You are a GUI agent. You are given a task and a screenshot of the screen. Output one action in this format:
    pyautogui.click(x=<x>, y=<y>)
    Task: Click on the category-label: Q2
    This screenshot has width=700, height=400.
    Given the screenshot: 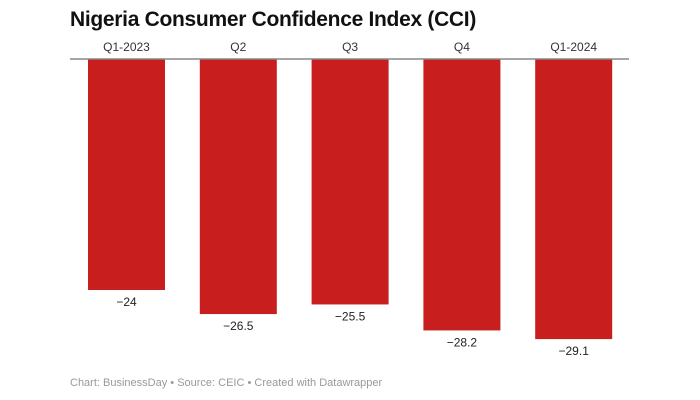 What is the action you would take?
    pyautogui.click(x=238, y=47)
    